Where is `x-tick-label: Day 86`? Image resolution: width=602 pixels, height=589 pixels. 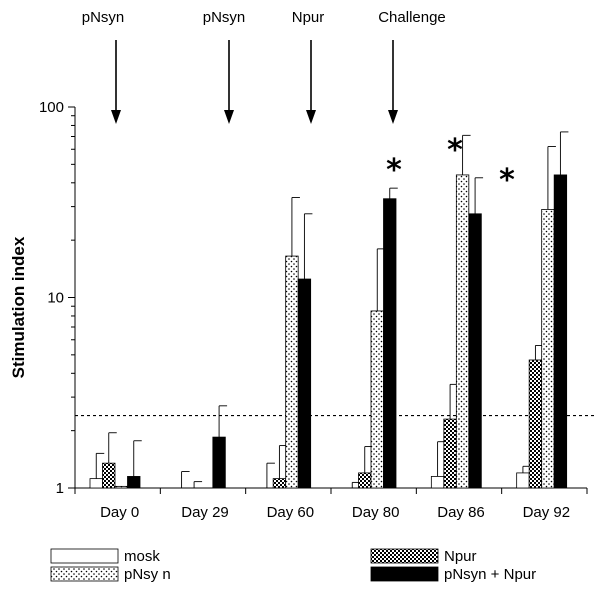 x-tick-label: Day 86 is located at coordinates (461, 512).